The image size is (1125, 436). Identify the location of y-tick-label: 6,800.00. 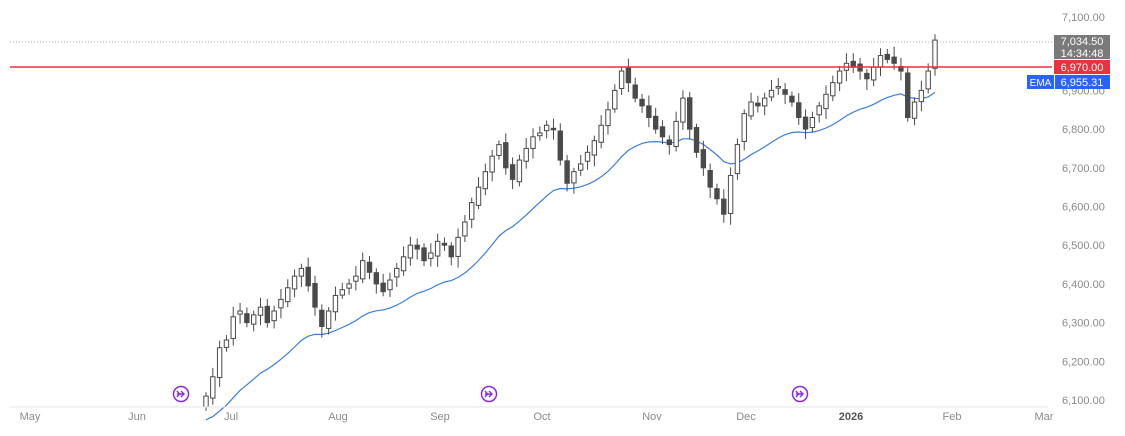
(1083, 130).